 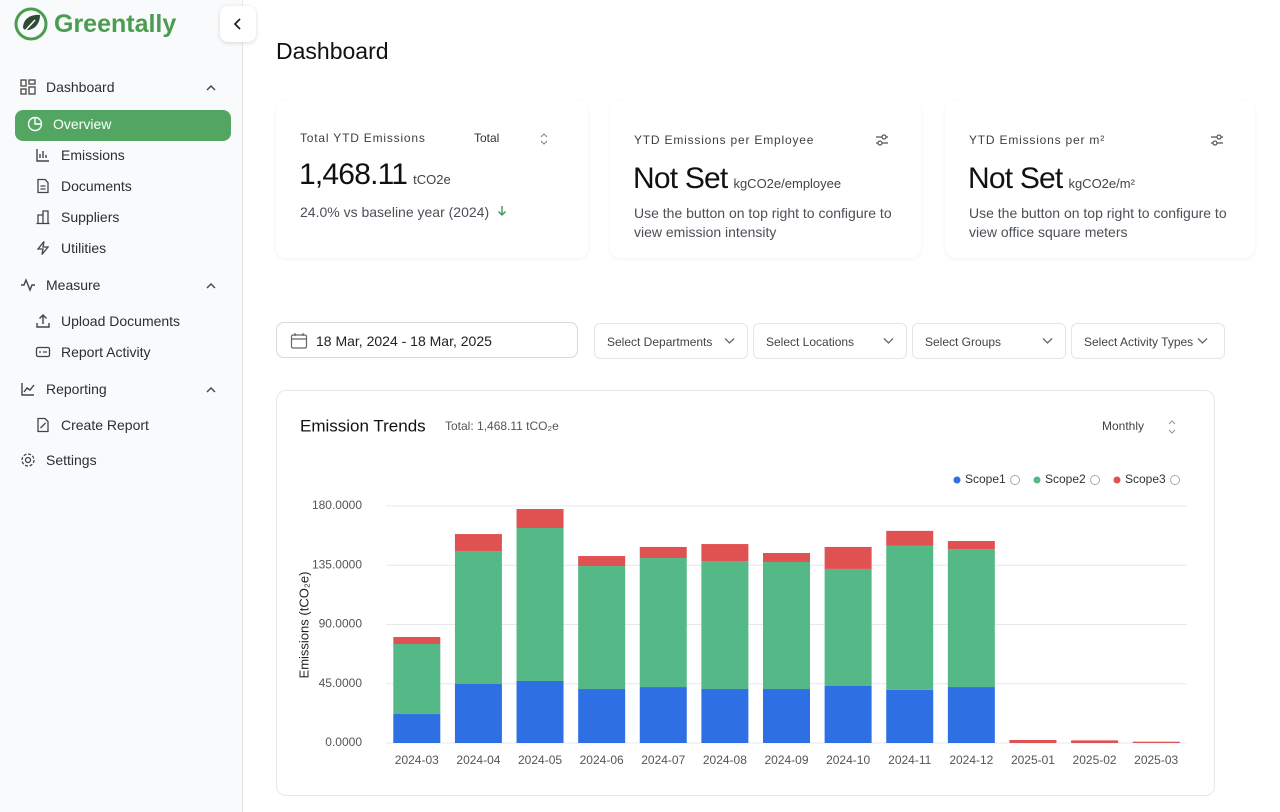 I want to click on nav-item-active, so click(x=123, y=125).